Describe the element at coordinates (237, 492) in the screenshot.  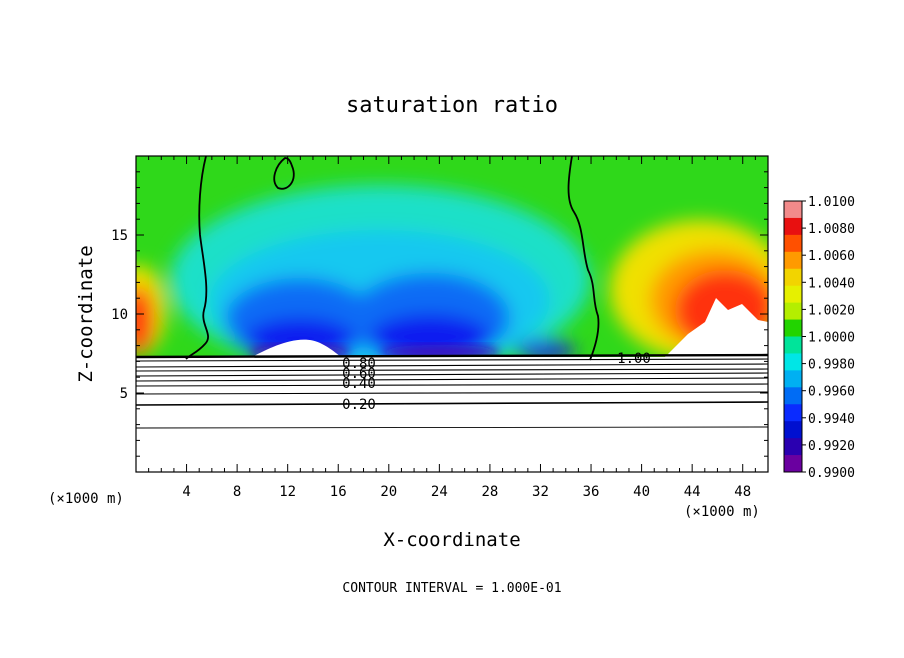
I see `x-tick-label: 8` at that location.